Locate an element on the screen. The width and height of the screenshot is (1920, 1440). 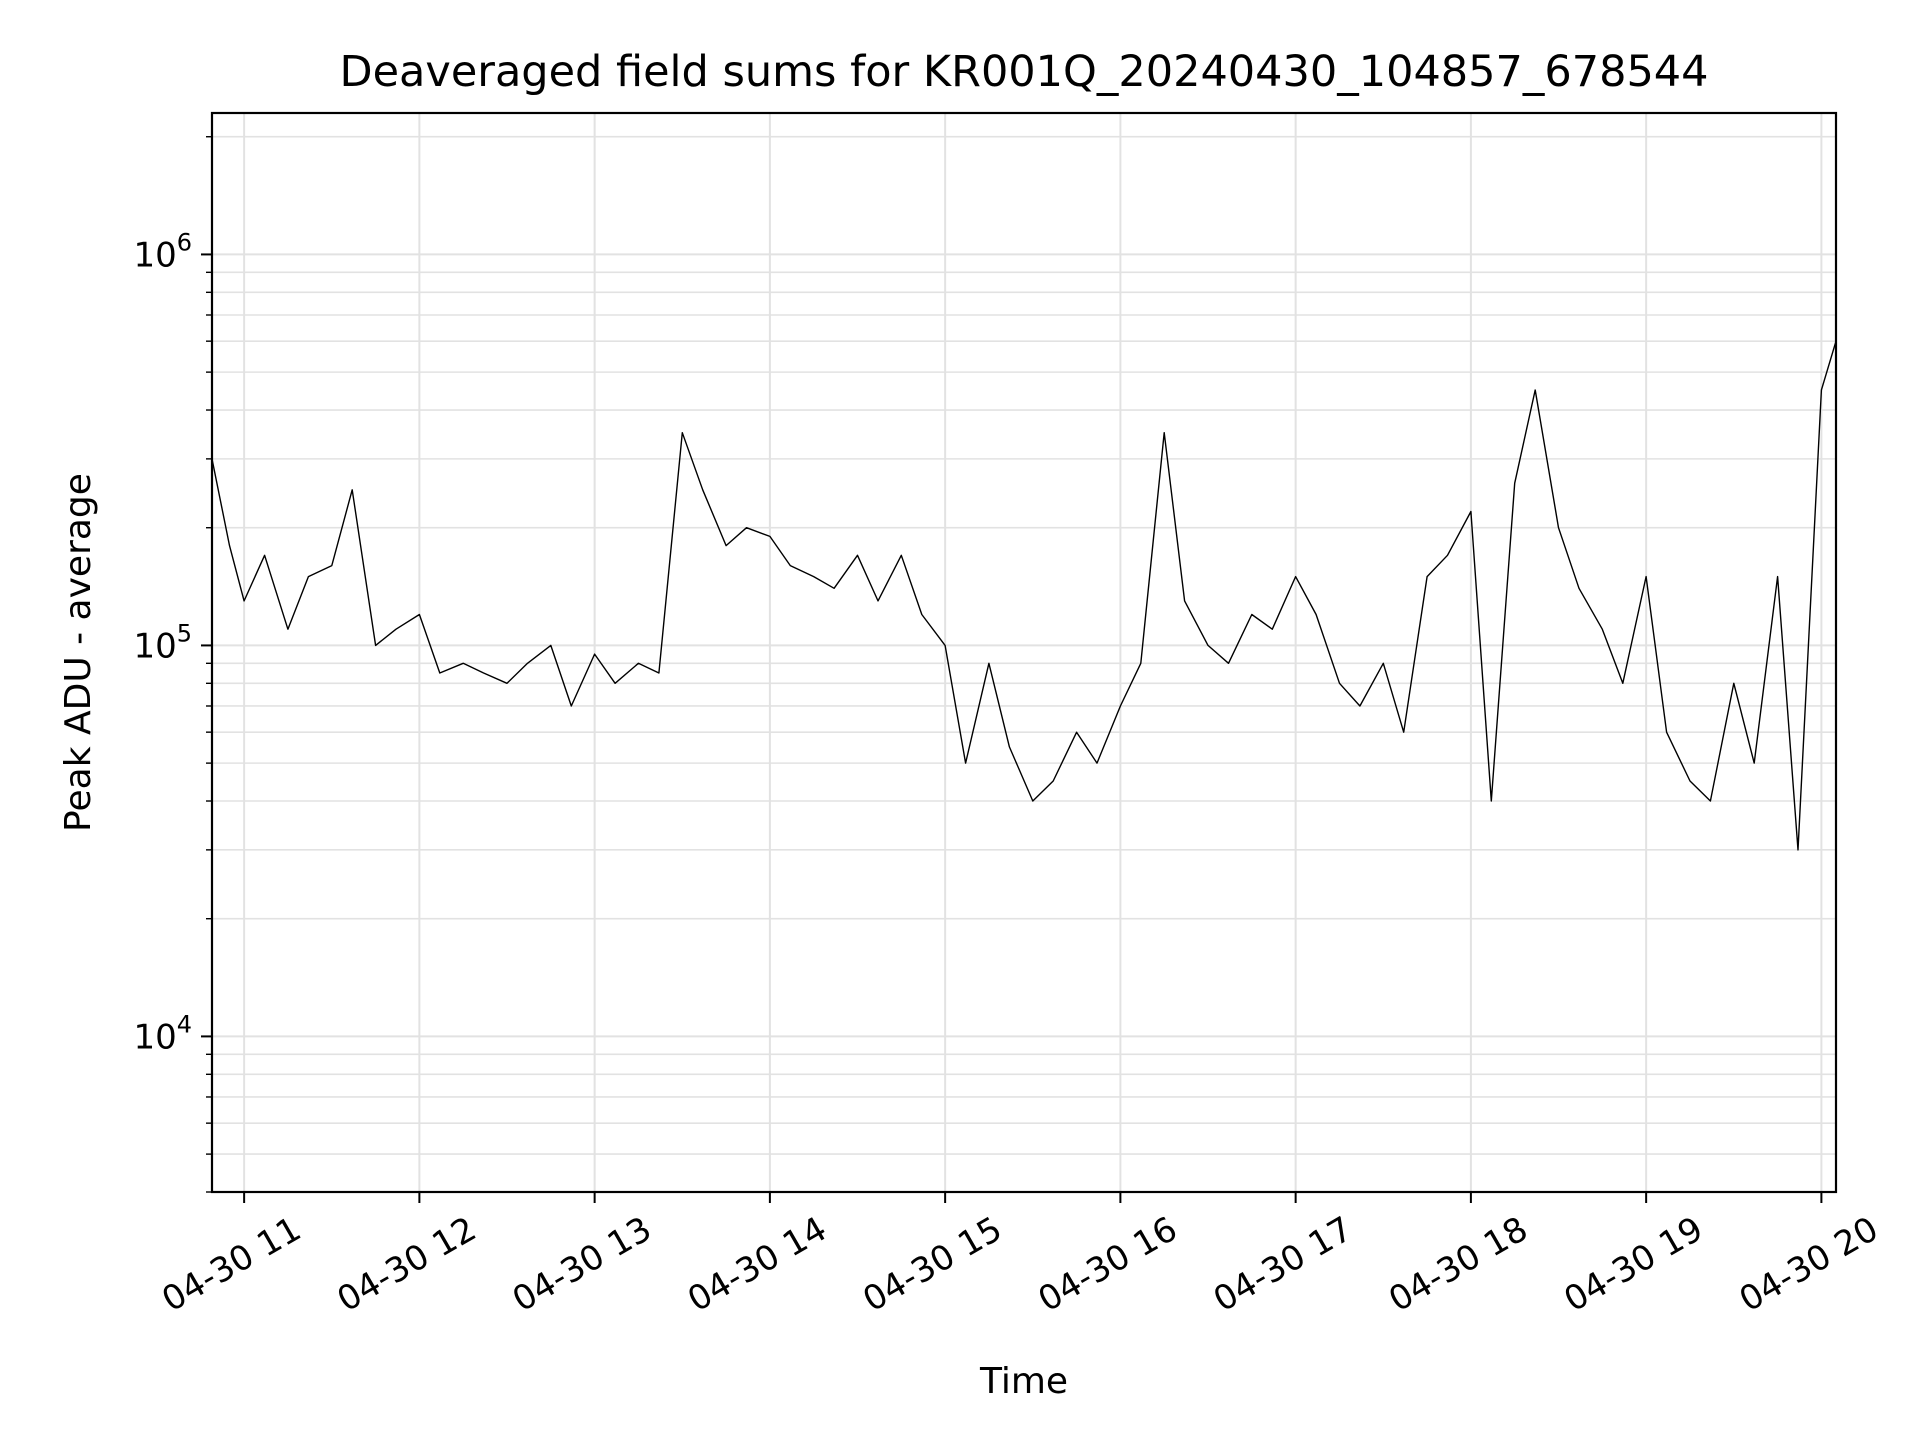
x-axis-title: Time is located at coordinates (1023, 1381).